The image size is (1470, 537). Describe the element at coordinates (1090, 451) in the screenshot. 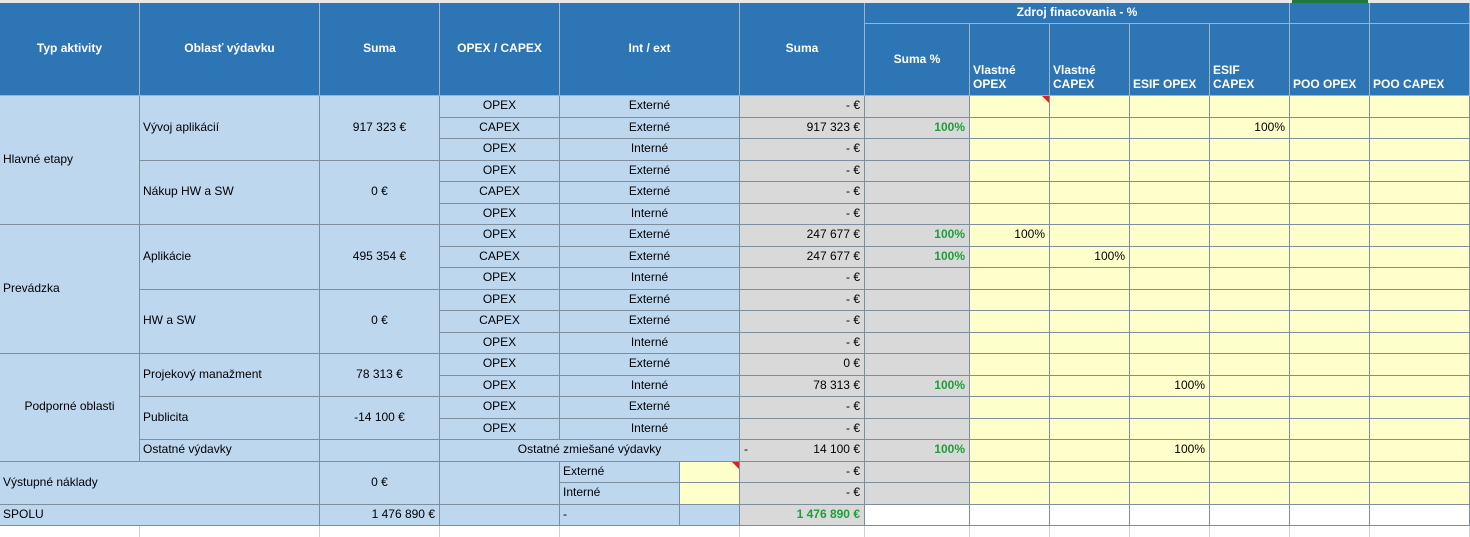

I see `ostatne-vlastne-capex` at that location.